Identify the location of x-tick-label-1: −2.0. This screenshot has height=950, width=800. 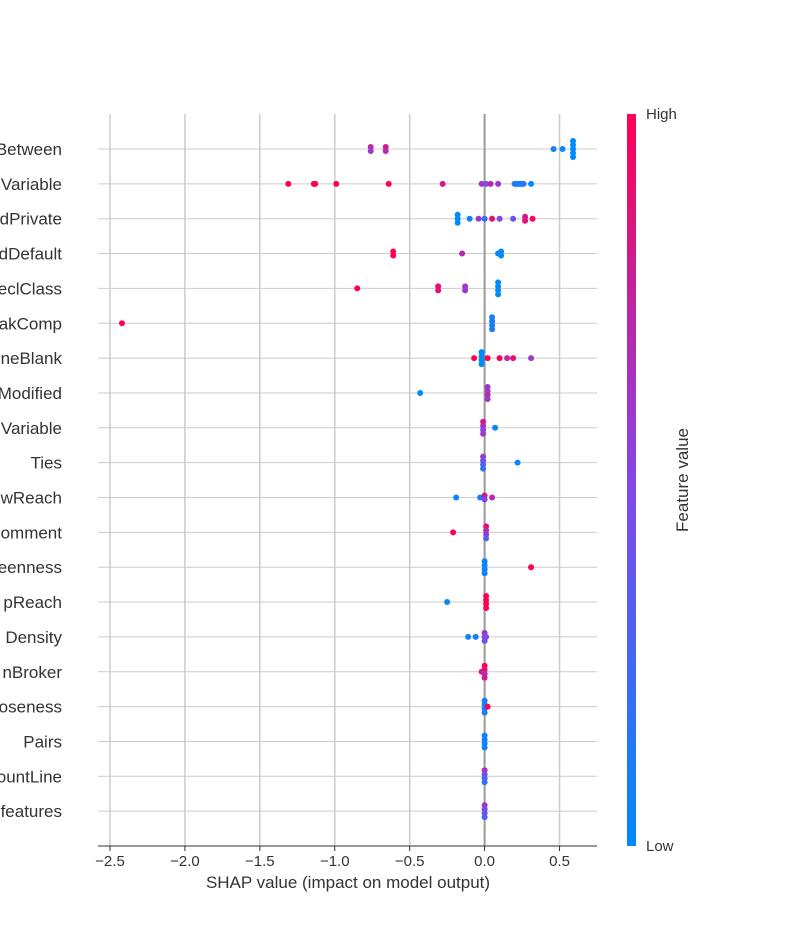
(185, 861).